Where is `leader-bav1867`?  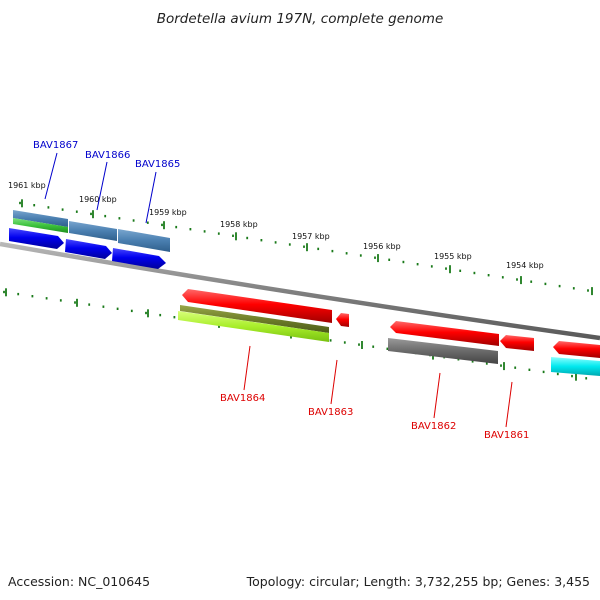 leader-bav1867 is located at coordinates (51, 176).